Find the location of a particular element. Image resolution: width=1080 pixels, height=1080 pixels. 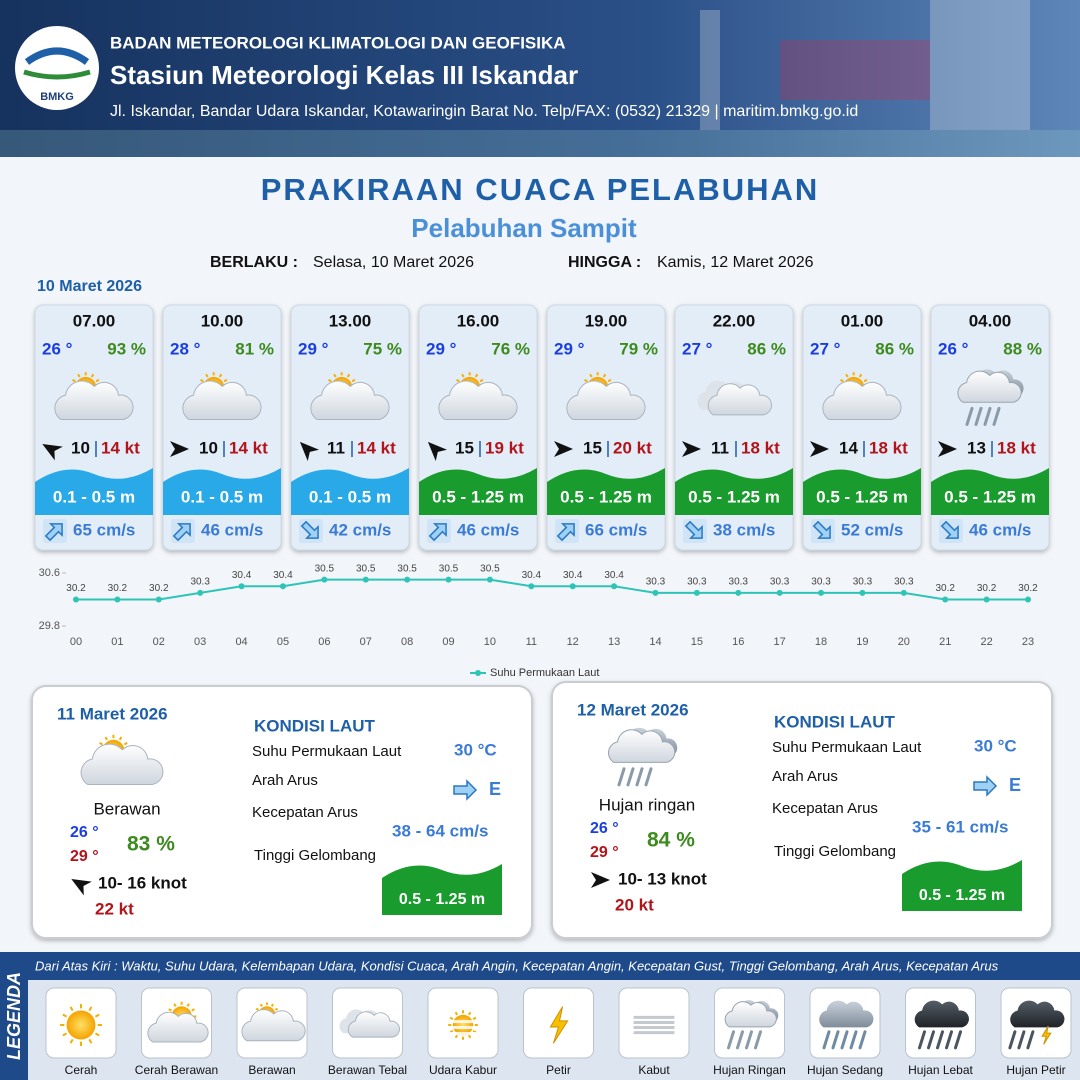

x-tick-label: 08 is located at coordinates (407, 642).